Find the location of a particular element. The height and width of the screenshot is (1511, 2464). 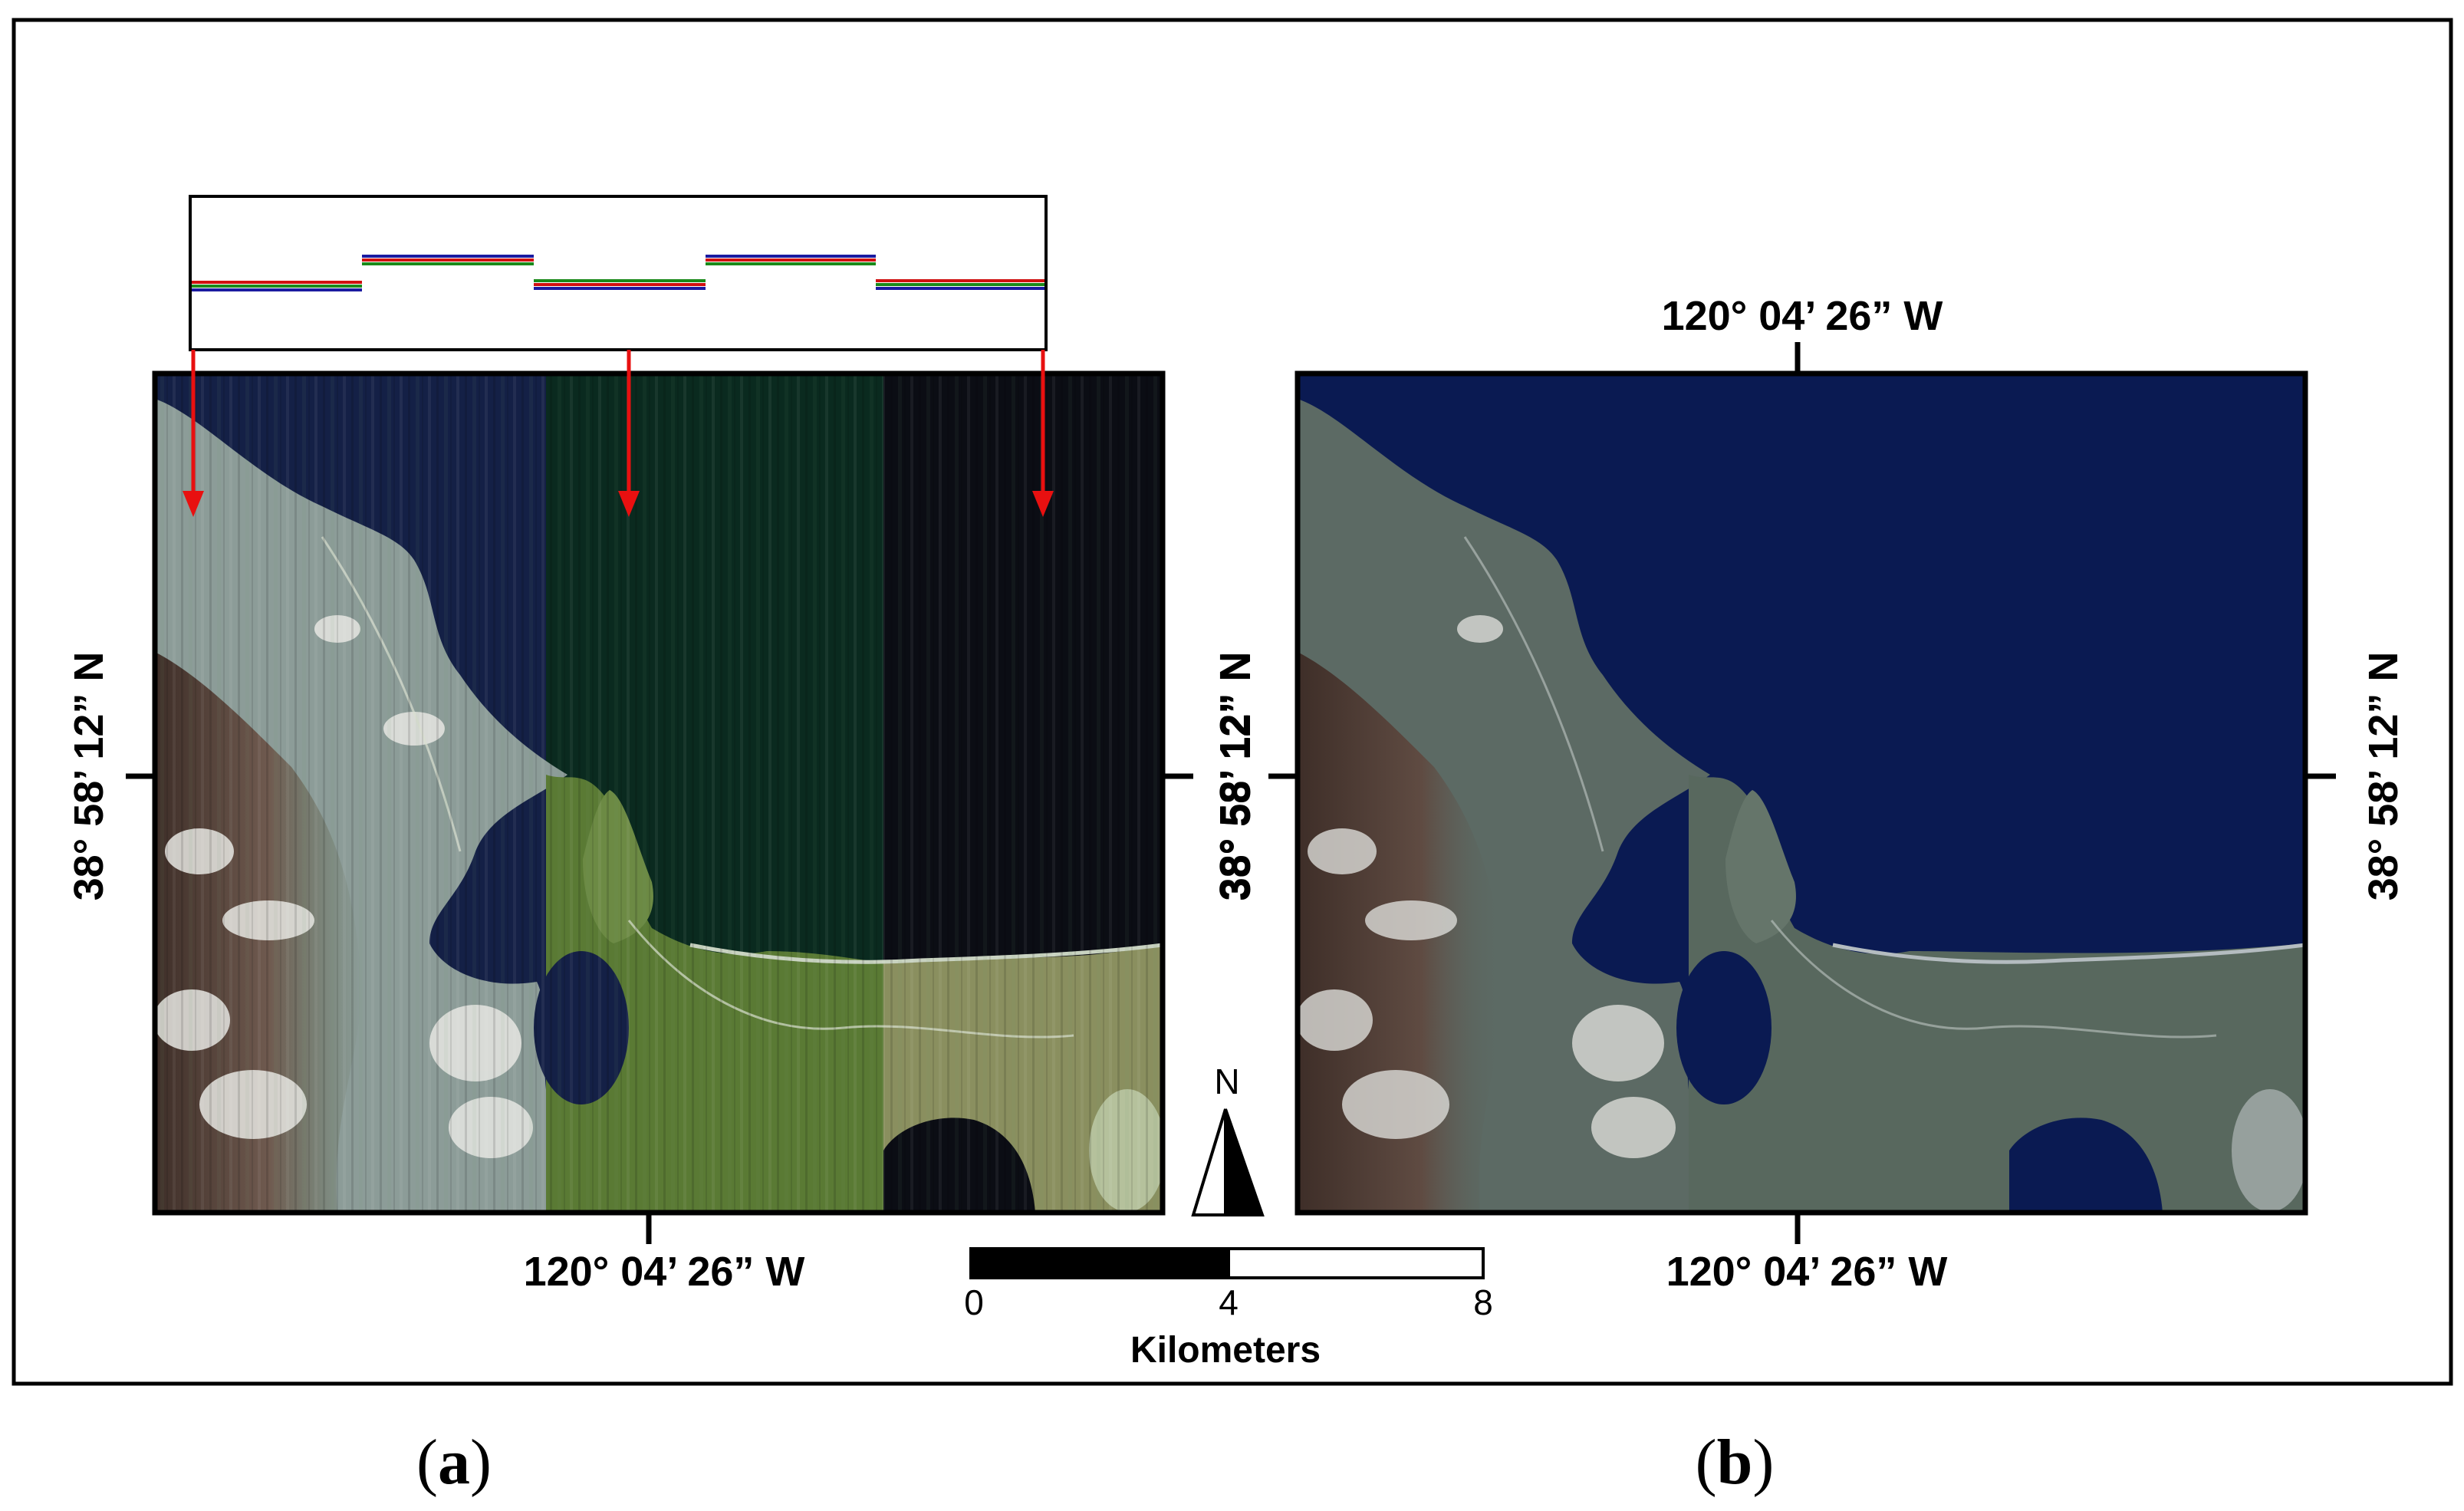

bay-b is located at coordinates (2086, 1165).